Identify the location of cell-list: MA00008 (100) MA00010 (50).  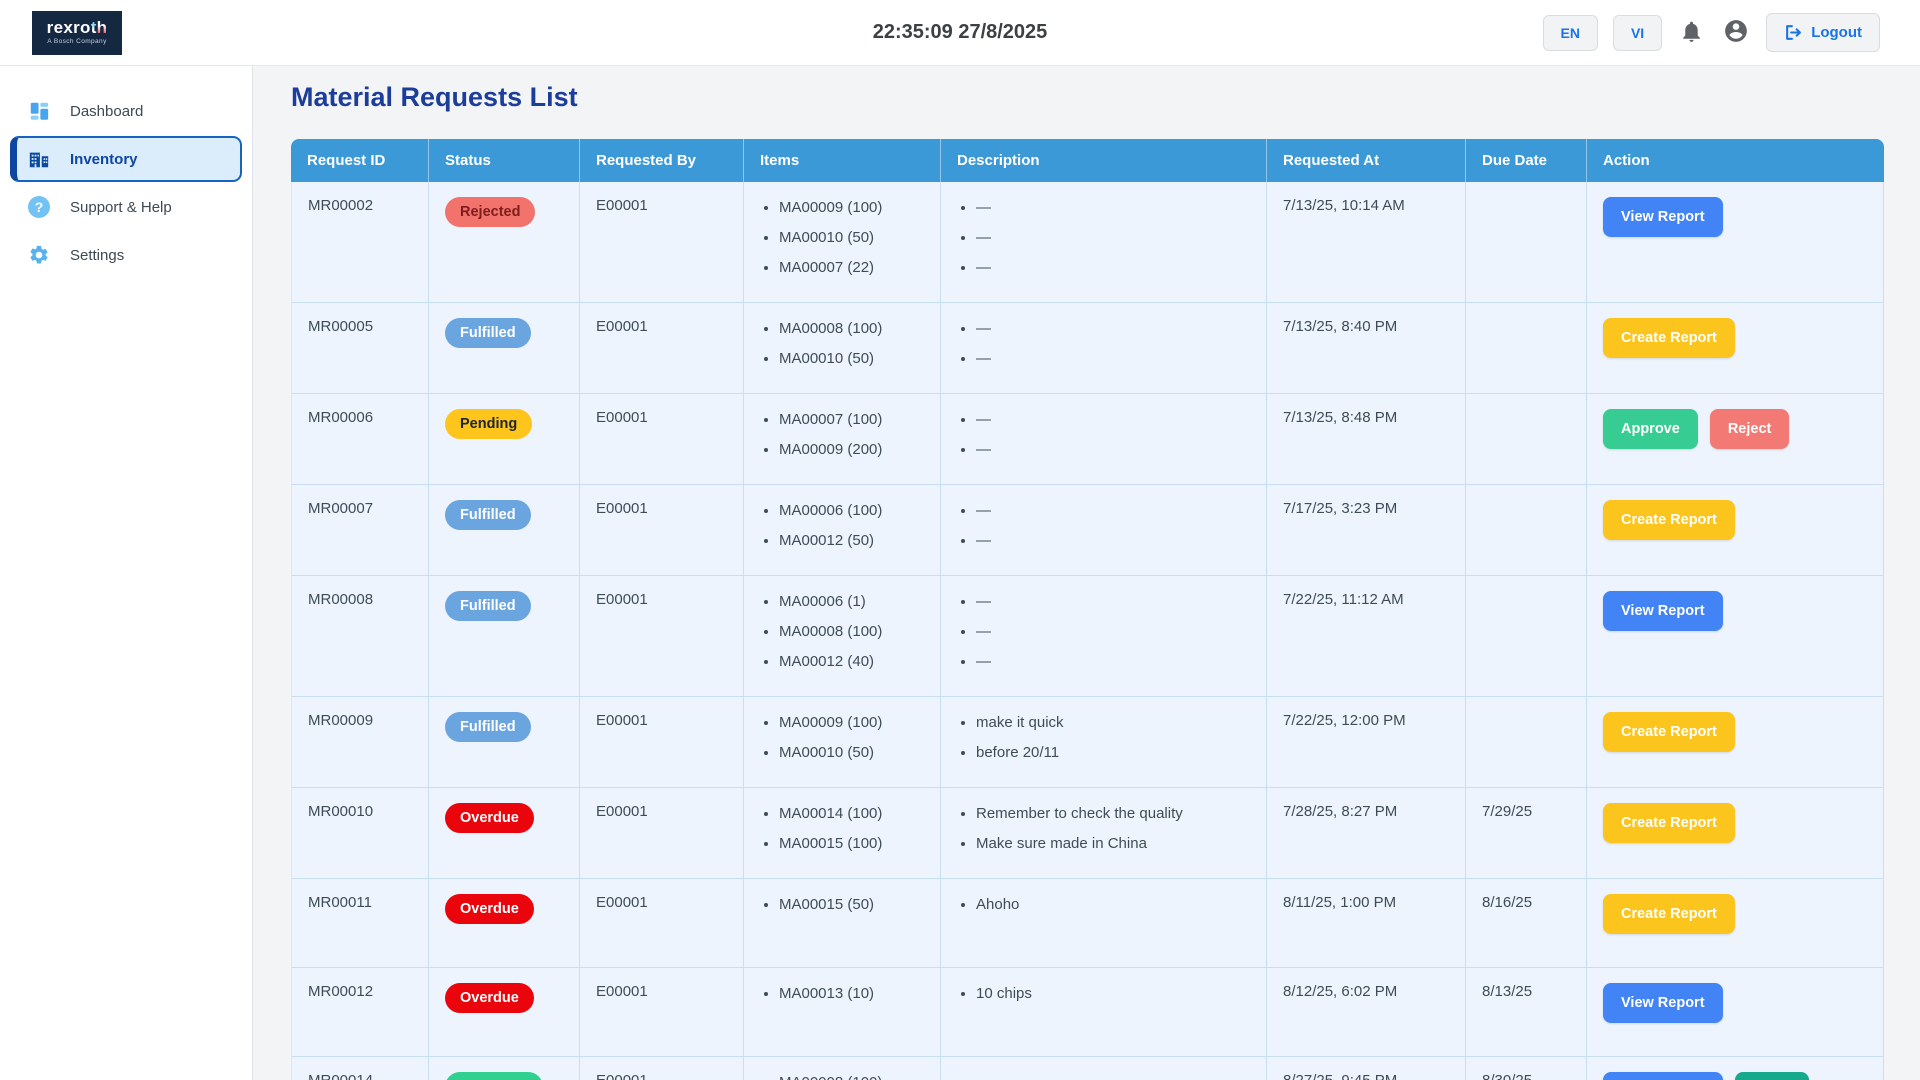
(842, 343).